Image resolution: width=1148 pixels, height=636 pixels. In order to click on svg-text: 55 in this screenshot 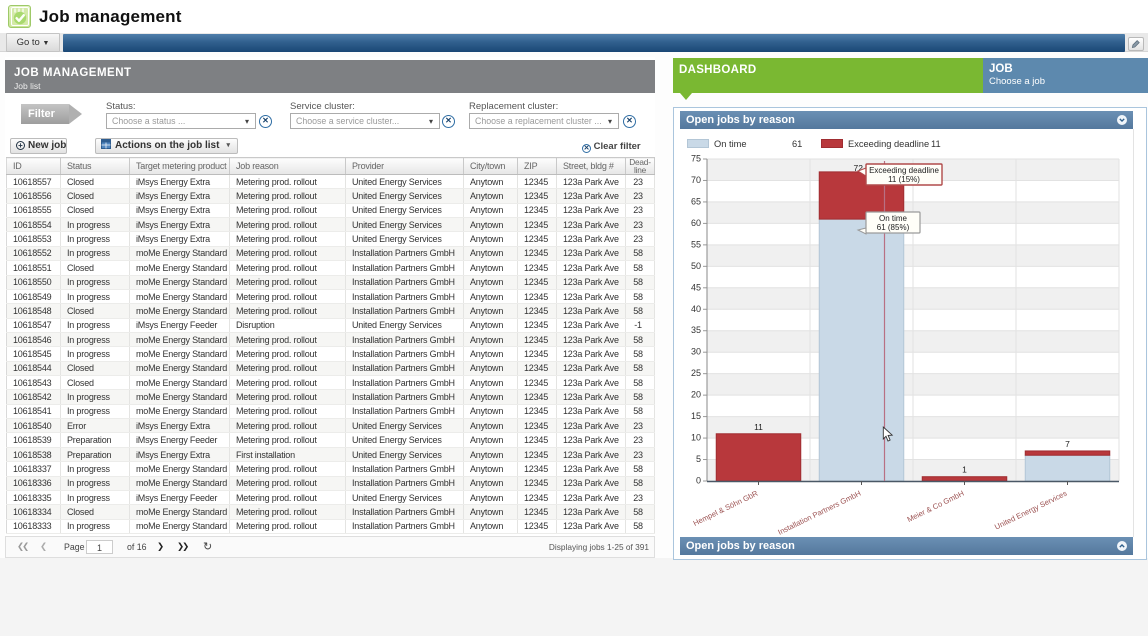, I will do `click(696, 244)`.